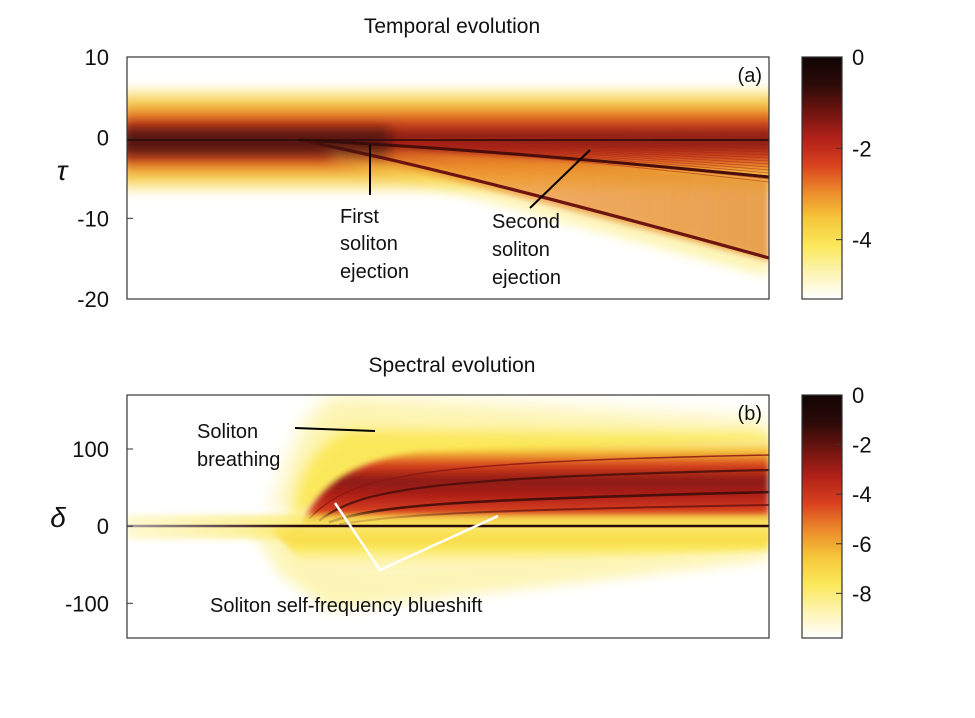  I want to click on panel-a-colorbar-ticks: 0 -2 -4, so click(854, 149).